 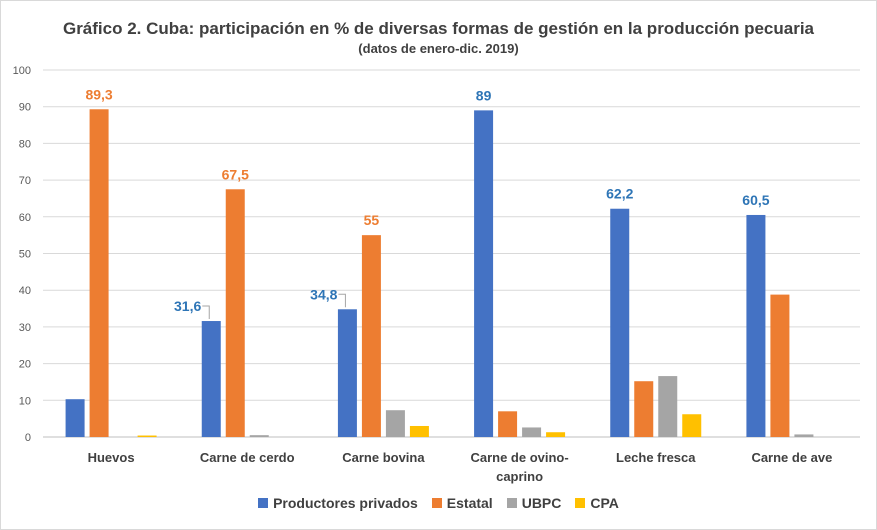 I want to click on legend-item: Productores privados, so click(x=338, y=503).